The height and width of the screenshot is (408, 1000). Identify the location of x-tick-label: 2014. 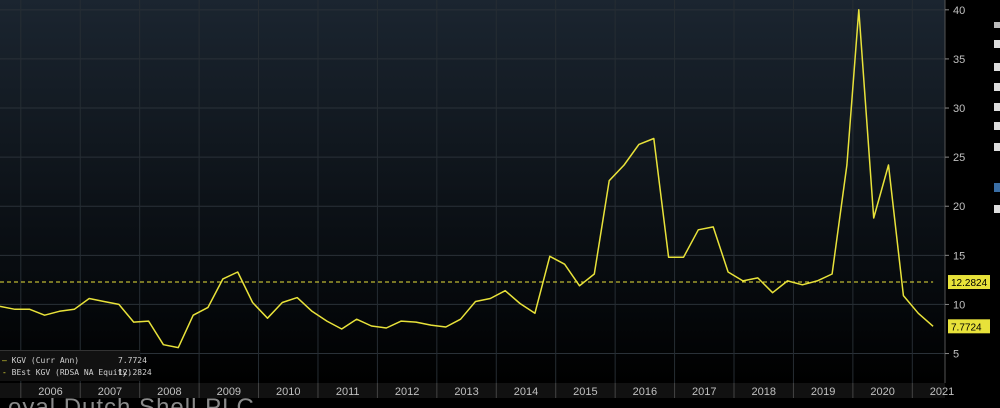
(526, 392).